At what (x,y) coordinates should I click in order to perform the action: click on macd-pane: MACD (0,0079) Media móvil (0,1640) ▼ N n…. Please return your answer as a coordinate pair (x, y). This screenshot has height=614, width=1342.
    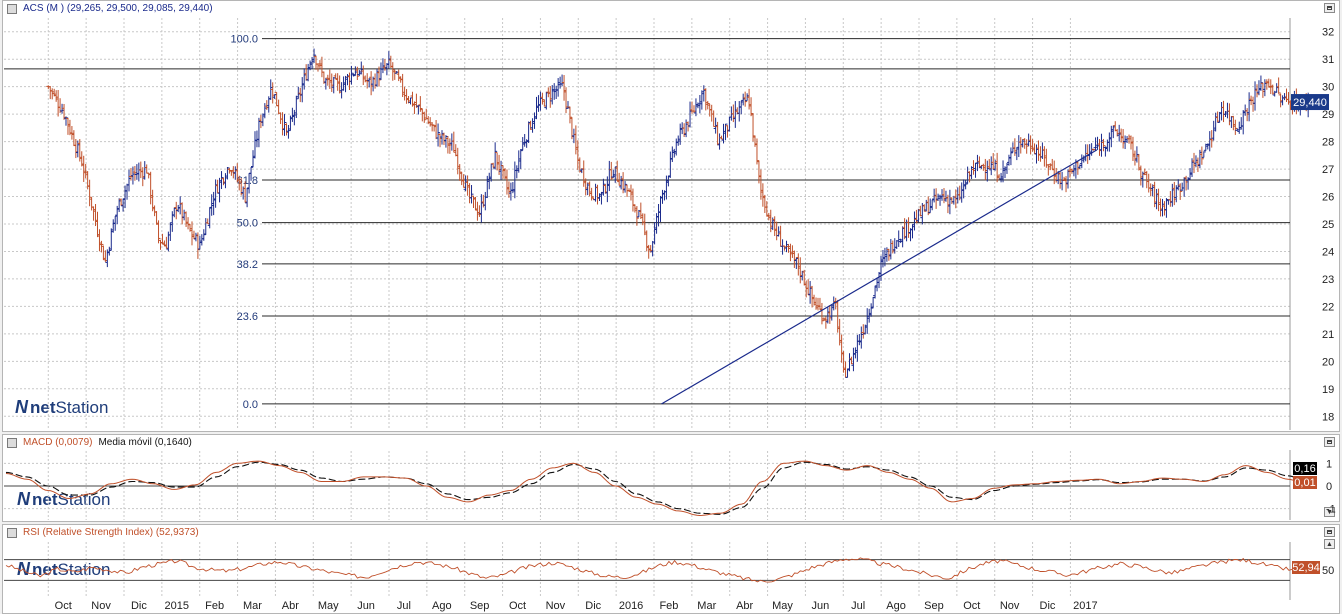
    Looking at the image, I should click on (671, 478).